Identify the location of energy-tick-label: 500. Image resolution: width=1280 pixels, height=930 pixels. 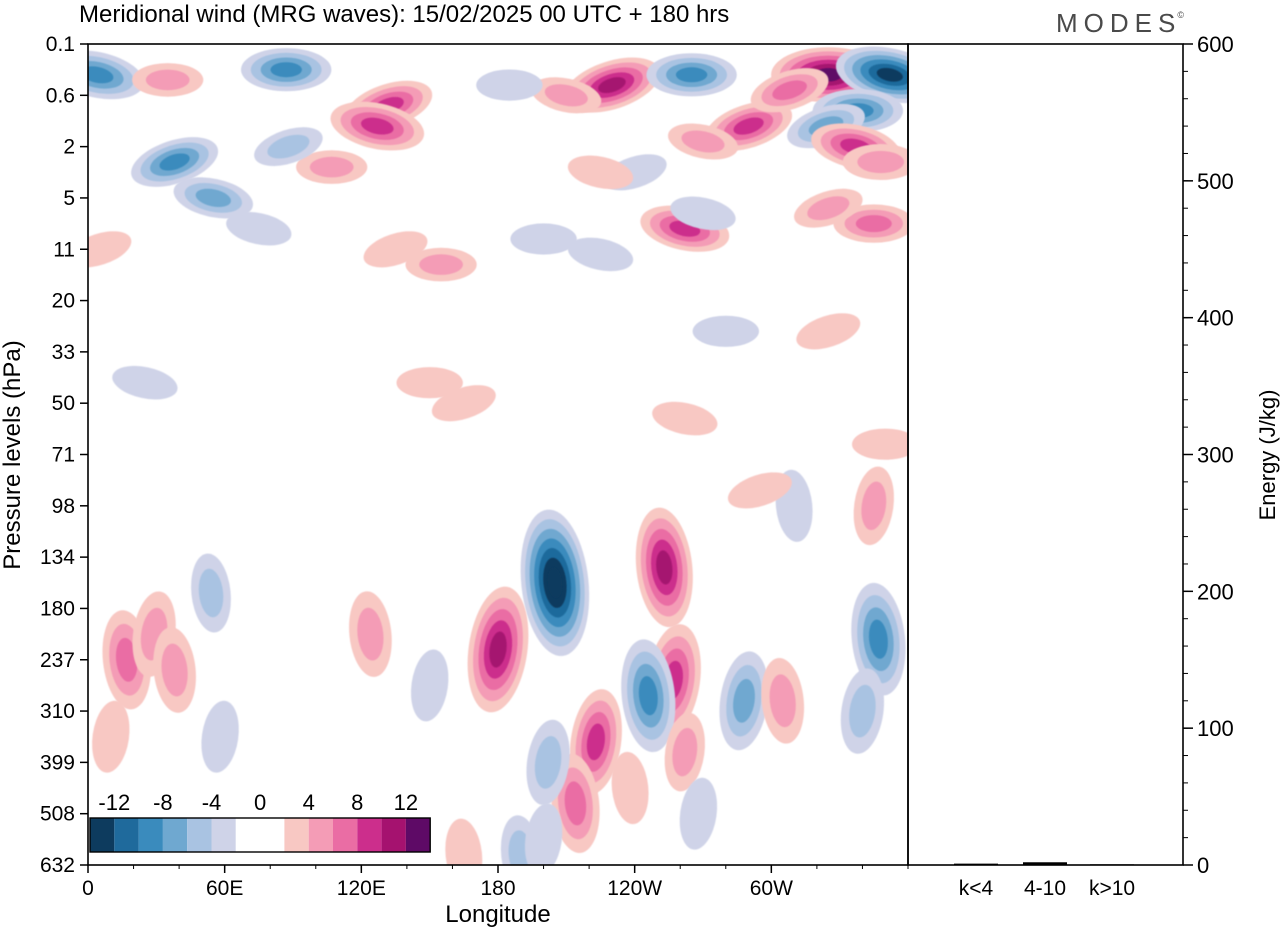
(1215, 181).